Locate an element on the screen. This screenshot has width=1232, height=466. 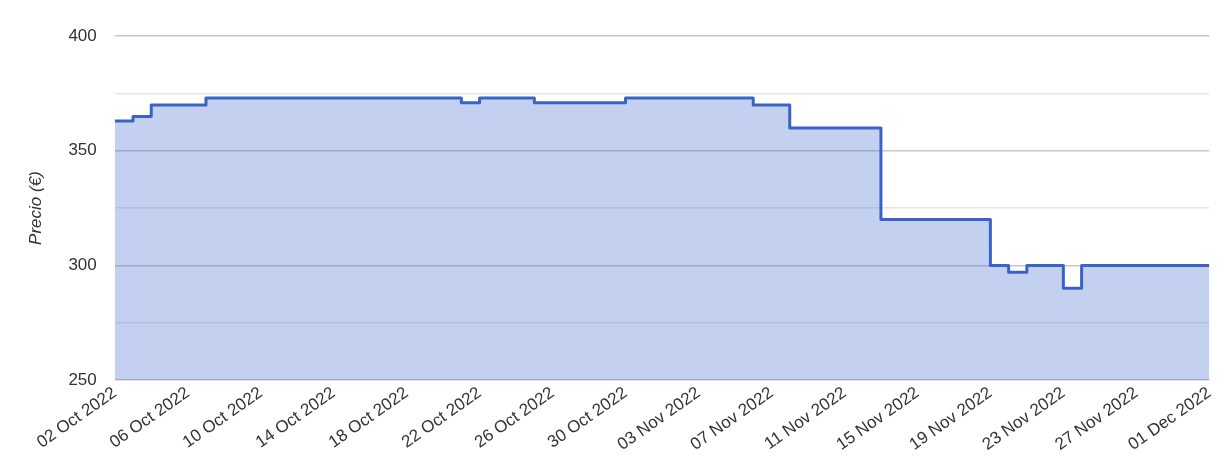
y-tick-label: 300 is located at coordinates (82, 265).